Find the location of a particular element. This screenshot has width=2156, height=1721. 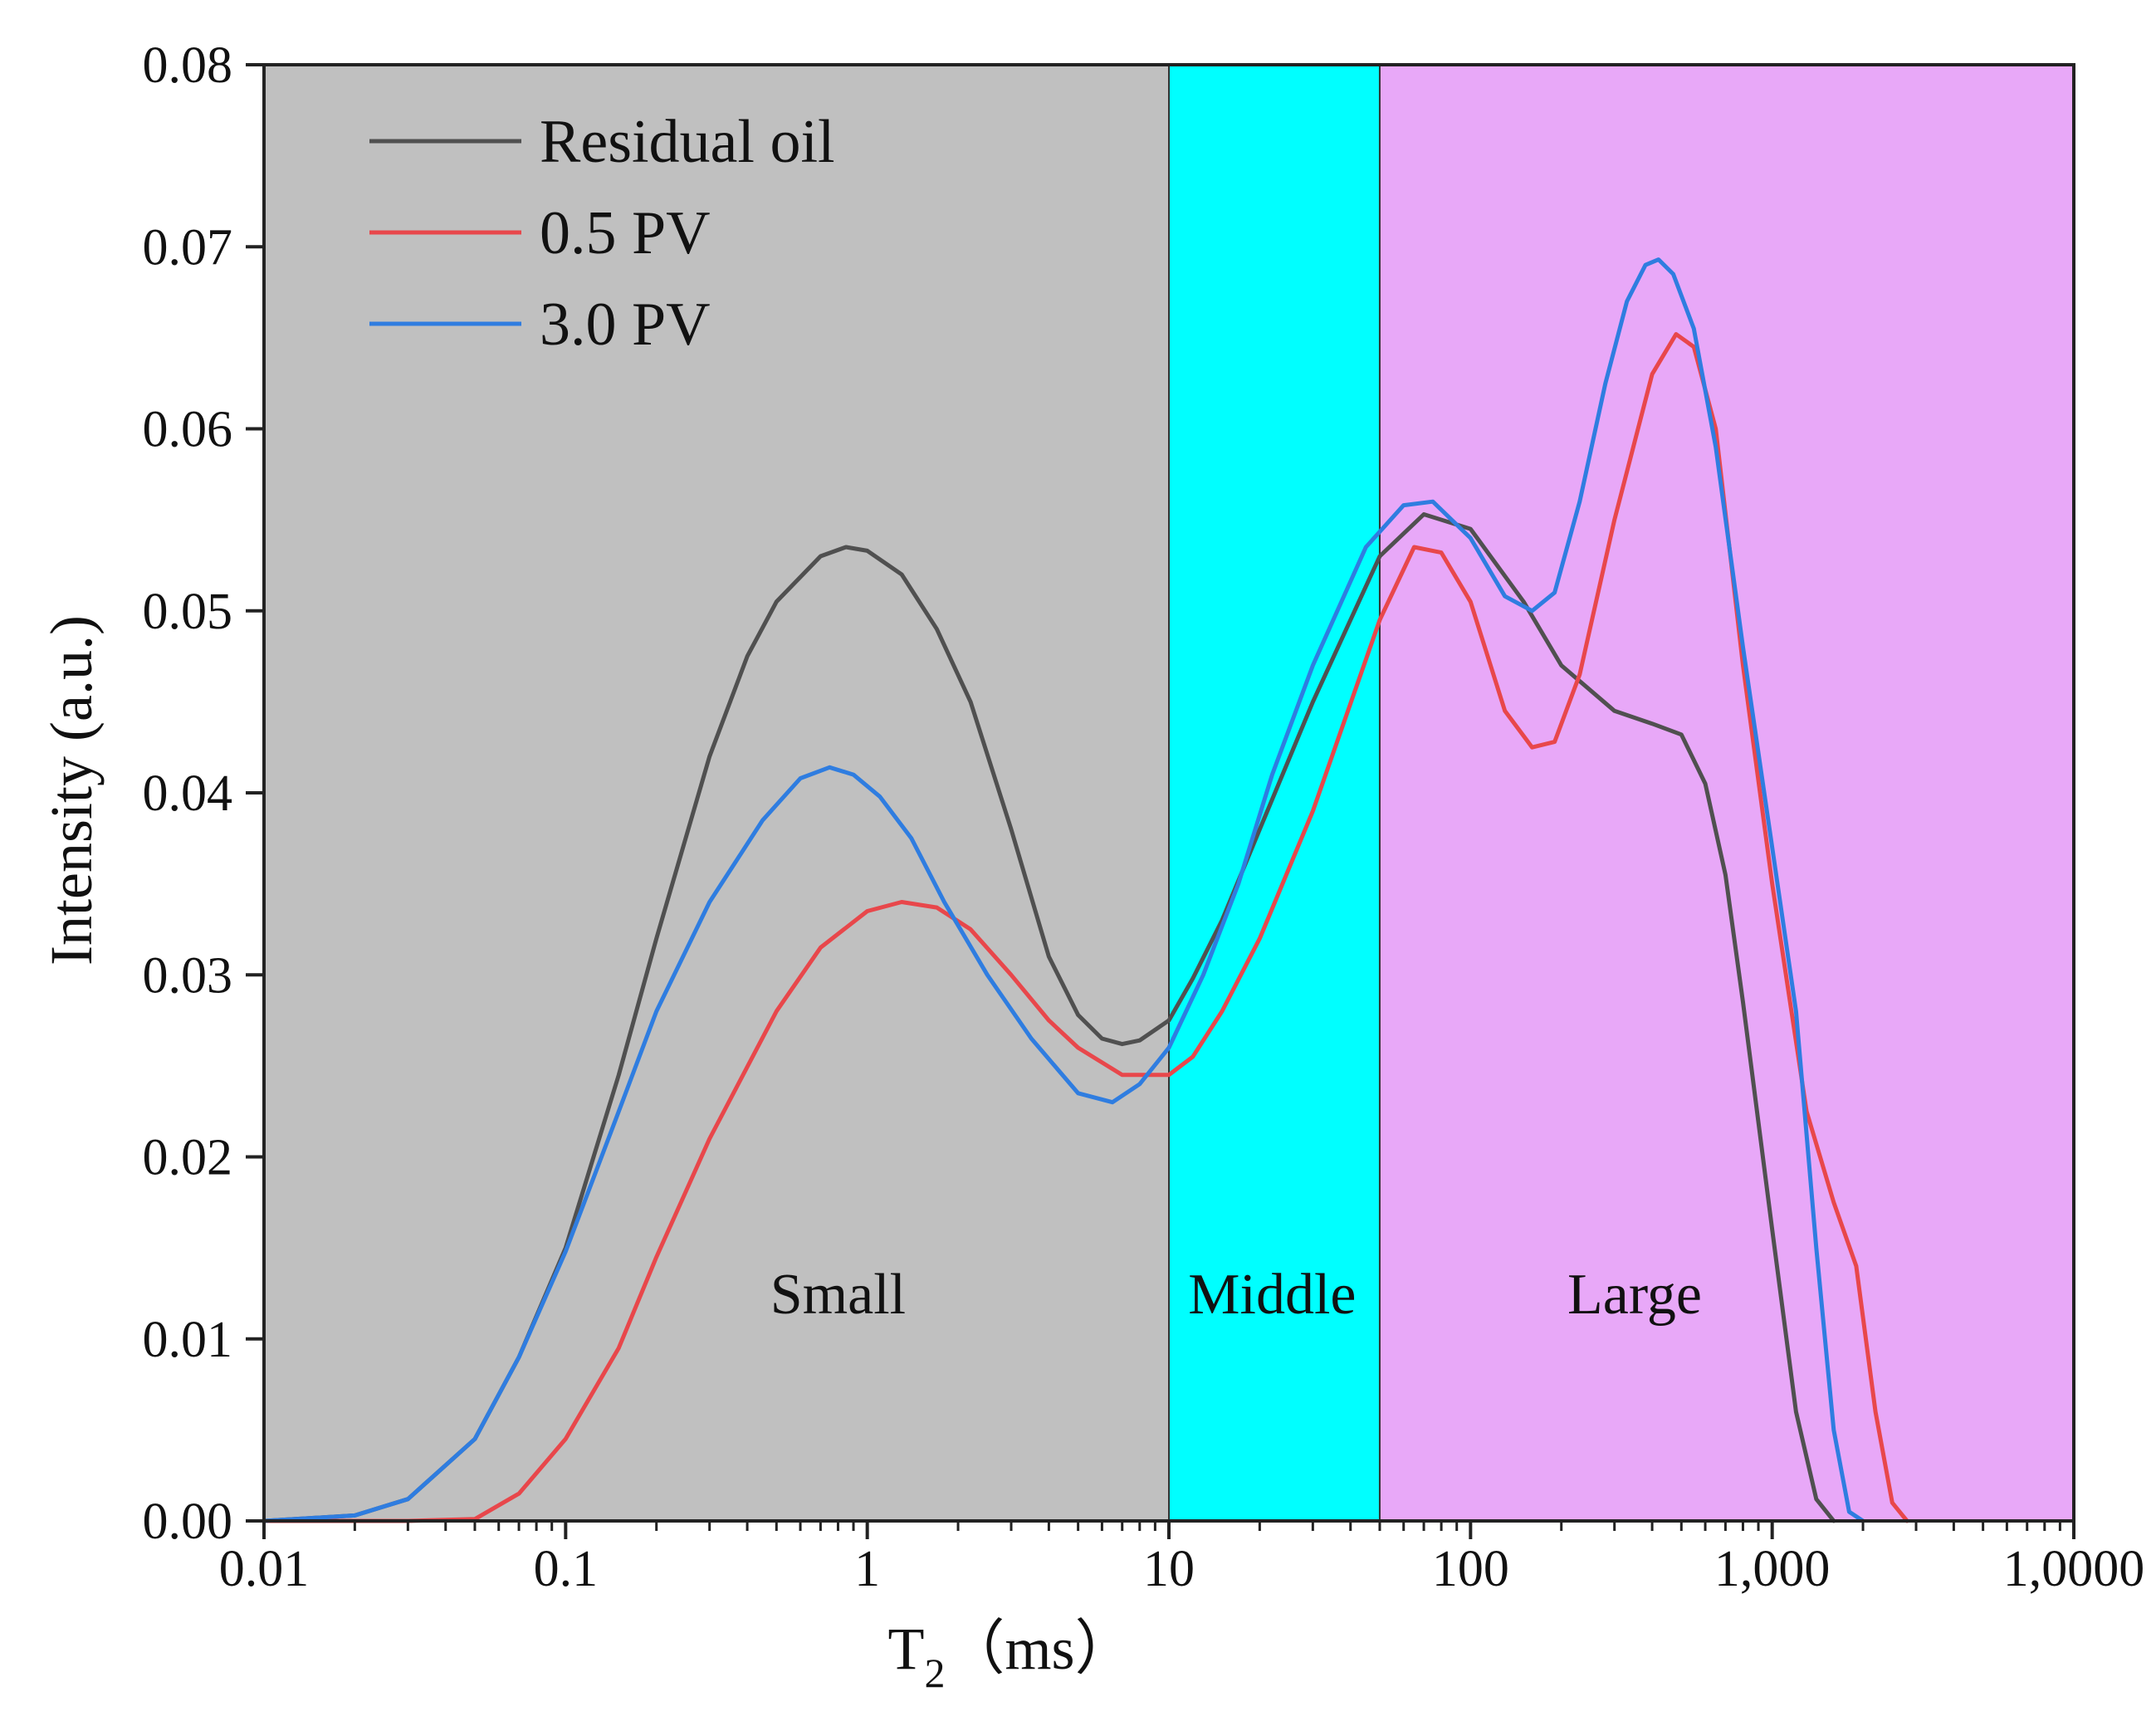

legend-label: 0.5 PV is located at coordinates (626, 233).